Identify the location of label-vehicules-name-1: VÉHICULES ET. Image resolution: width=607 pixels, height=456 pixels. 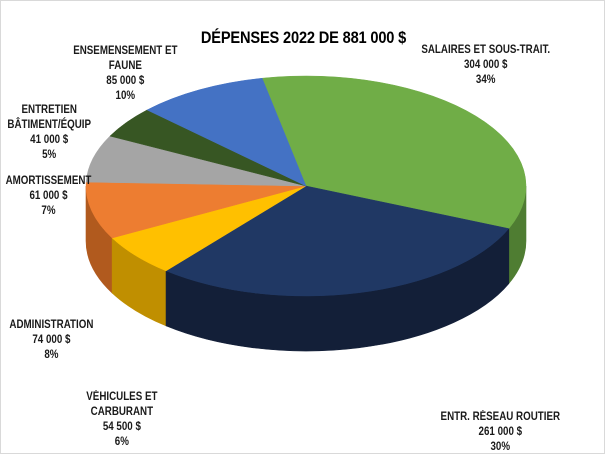
(122, 397).